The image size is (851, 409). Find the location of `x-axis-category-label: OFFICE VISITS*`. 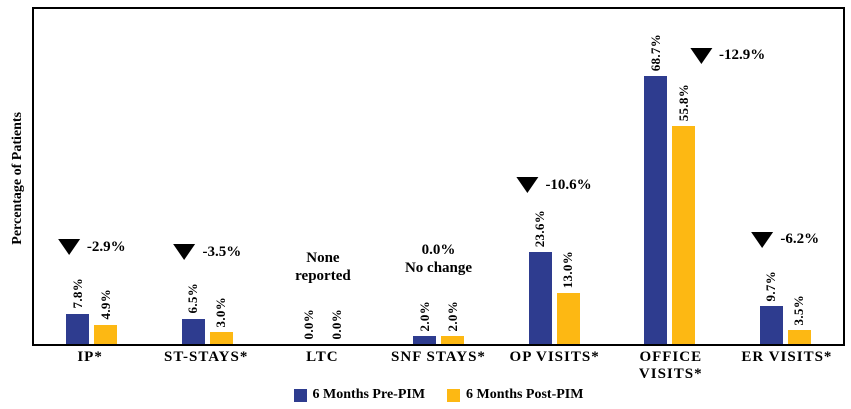

x-axis-category-label: OFFICE VISITS* is located at coordinates (670, 365).